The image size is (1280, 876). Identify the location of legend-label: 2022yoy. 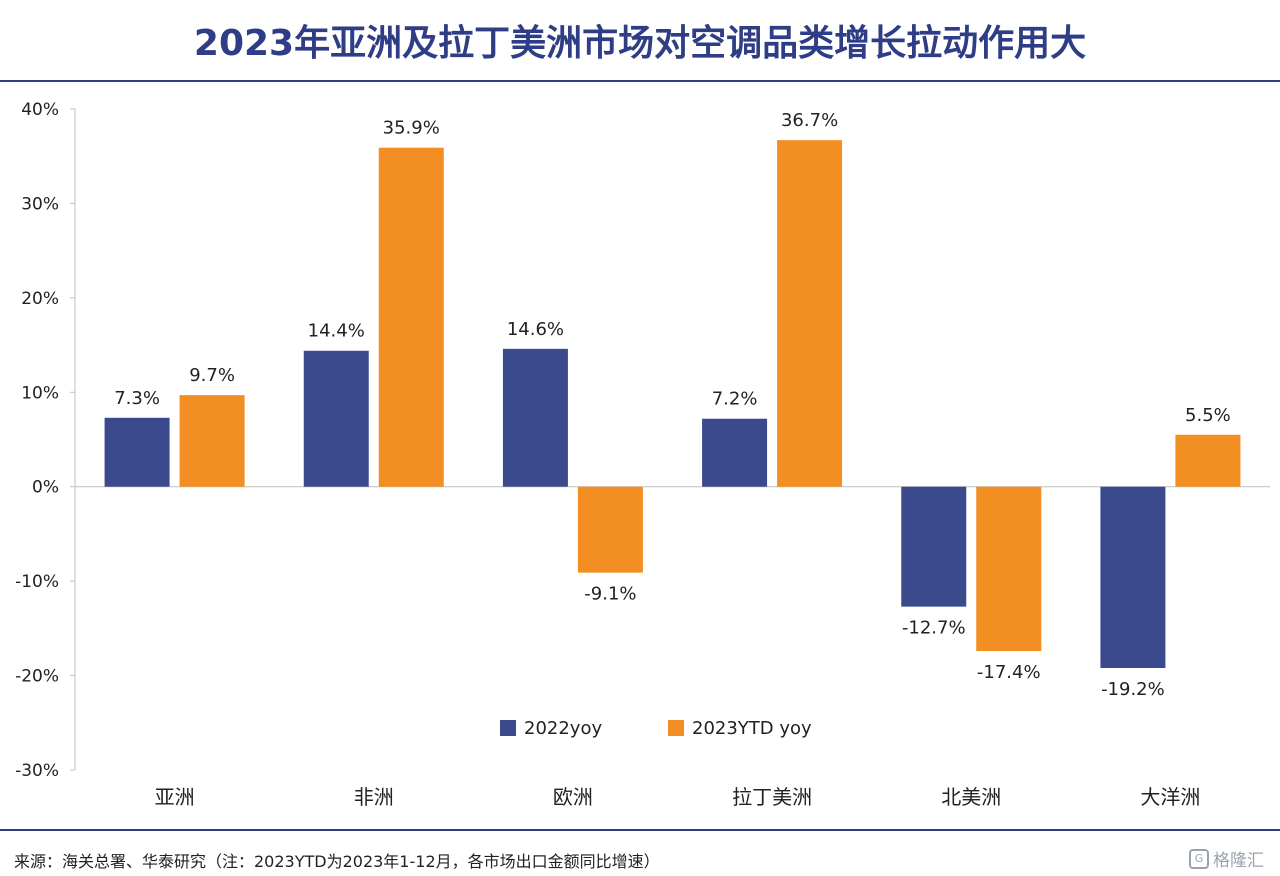
(563, 728).